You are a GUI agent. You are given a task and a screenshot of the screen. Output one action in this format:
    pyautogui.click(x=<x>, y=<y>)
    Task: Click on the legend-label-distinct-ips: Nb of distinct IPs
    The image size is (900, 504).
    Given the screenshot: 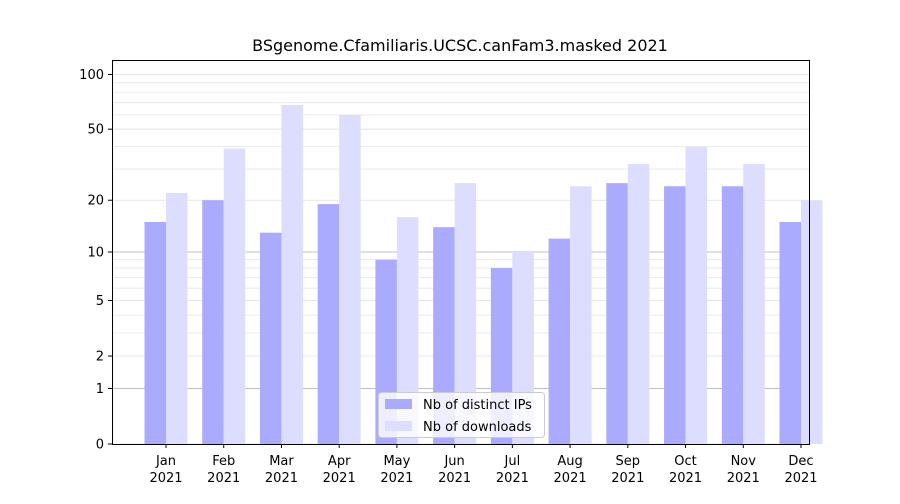 What is the action you would take?
    pyautogui.click(x=477, y=405)
    